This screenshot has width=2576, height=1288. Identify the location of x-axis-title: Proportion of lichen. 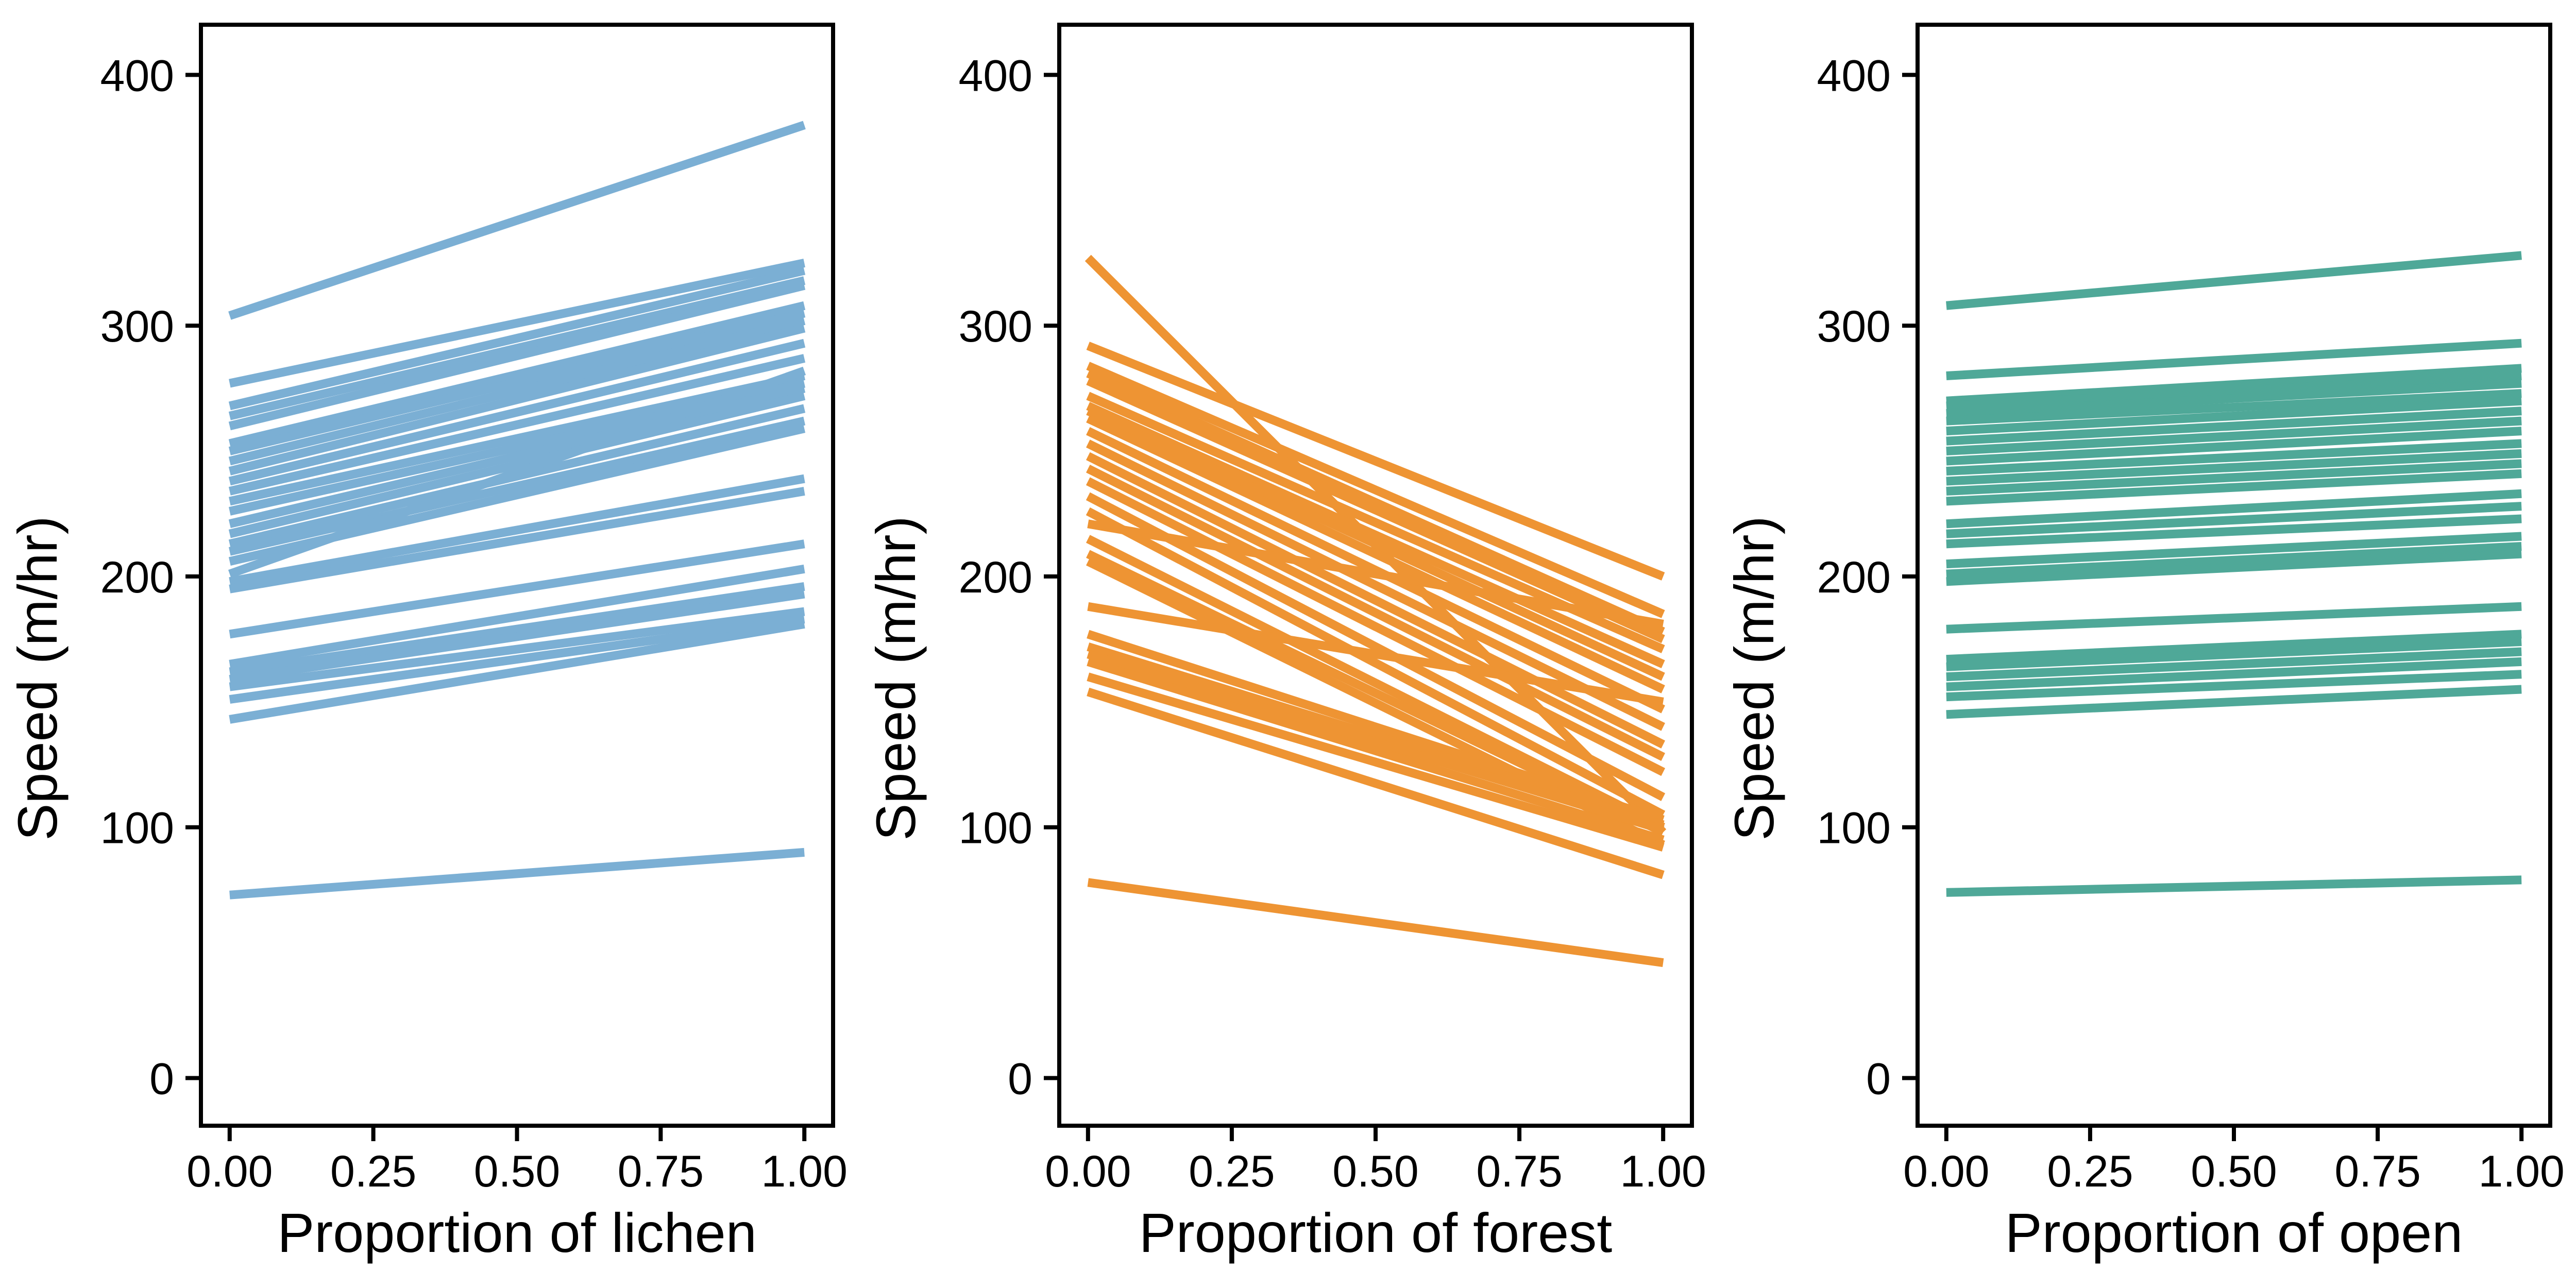
(517, 1233).